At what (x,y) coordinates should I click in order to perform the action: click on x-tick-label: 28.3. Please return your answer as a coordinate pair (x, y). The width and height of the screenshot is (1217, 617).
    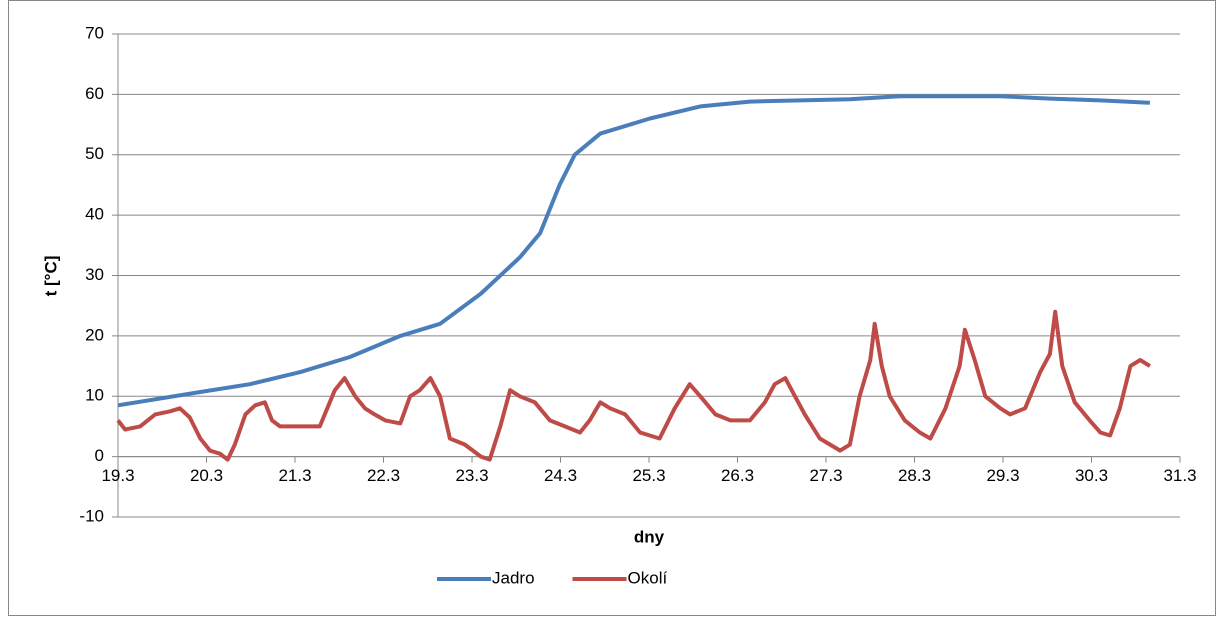
    Looking at the image, I should click on (914, 475).